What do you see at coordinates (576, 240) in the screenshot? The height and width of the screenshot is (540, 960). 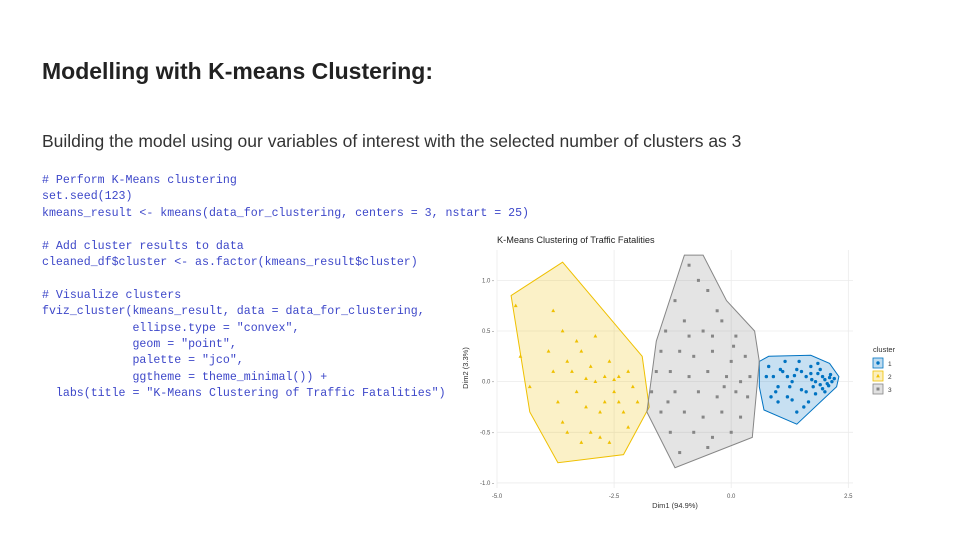 I see `chart-title: K-Means Clustering of Traffic Fatalities` at bounding box center [576, 240].